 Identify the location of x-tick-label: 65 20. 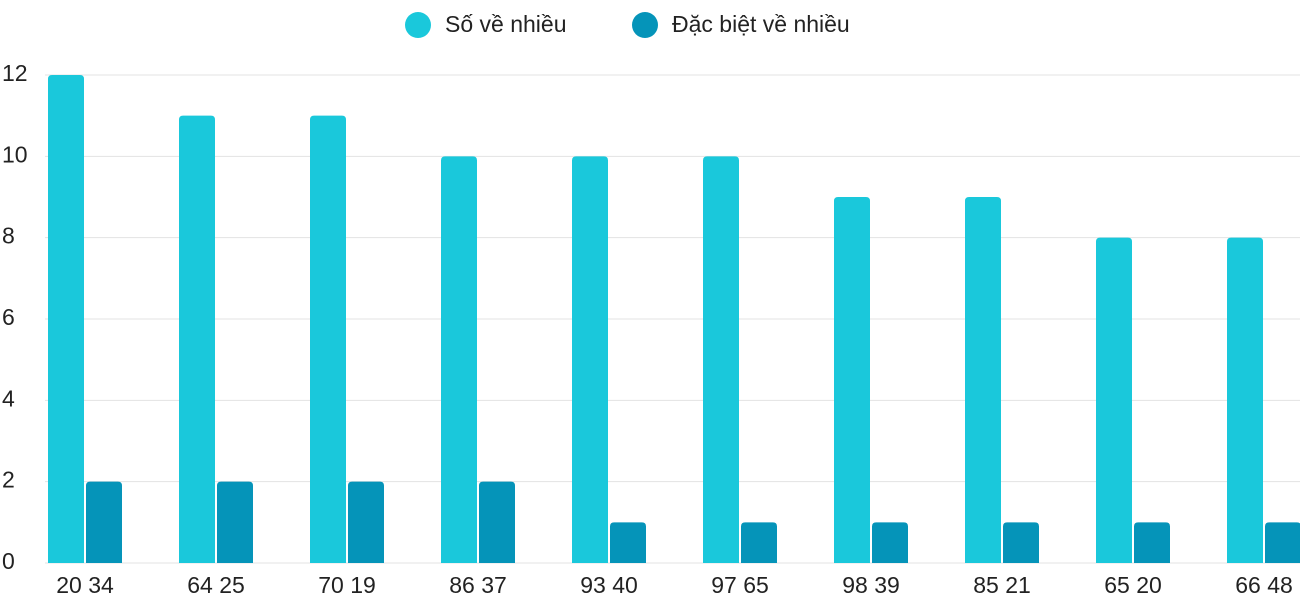
(1133, 585).